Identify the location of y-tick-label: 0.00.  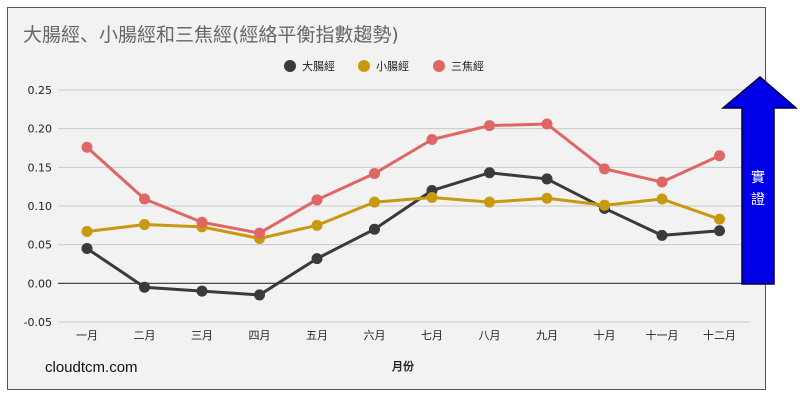
(40, 283).